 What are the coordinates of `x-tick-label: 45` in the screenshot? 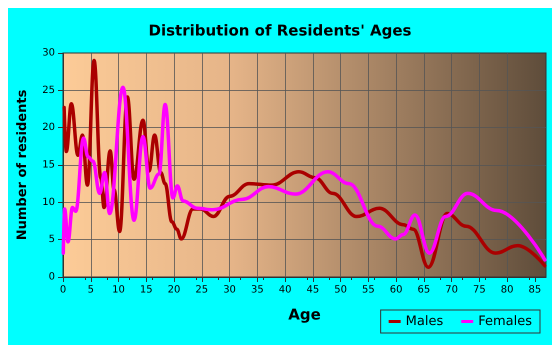 It's located at (313, 290).